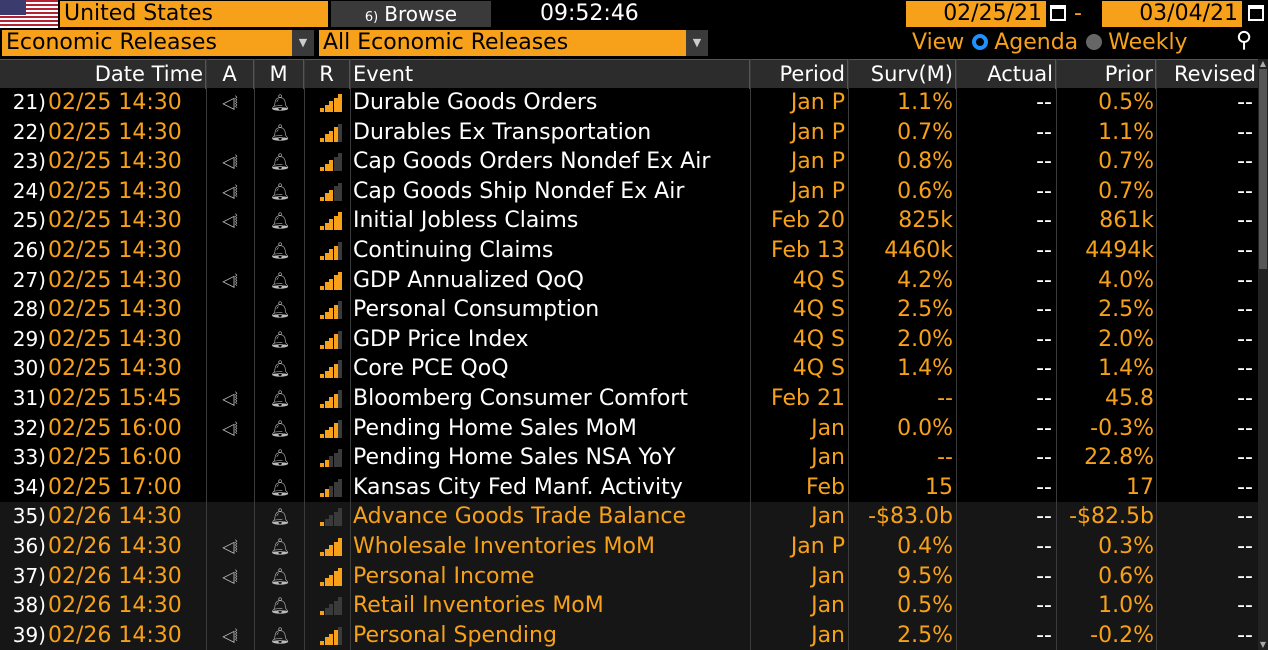 This screenshot has width=1268, height=650. Describe the element at coordinates (504, 546) in the screenshot. I see `row-event: Wholesale Inventories MoM` at that location.